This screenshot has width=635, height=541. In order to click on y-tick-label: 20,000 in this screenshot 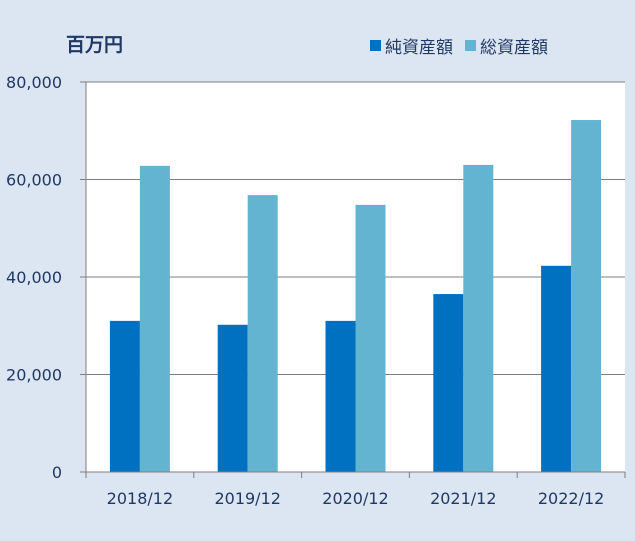, I will do `click(34, 375)`.